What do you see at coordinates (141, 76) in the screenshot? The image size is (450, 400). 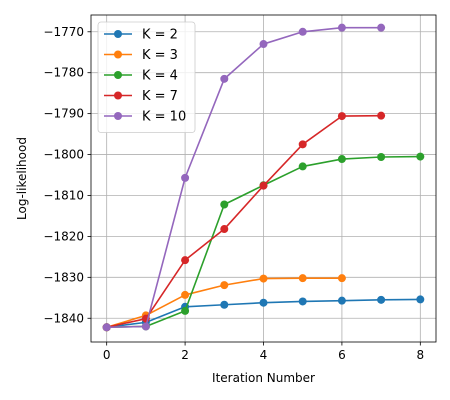 I see `legend-item: K = 4` at bounding box center [141, 76].